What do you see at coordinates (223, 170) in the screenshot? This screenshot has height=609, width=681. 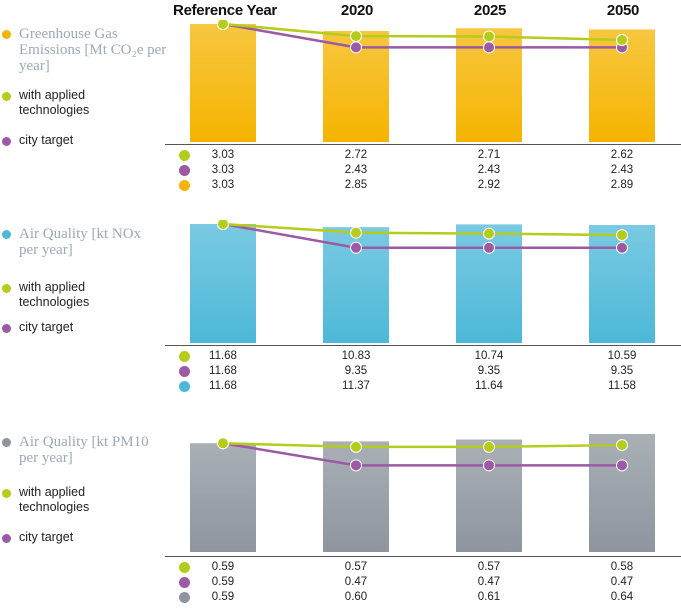 I see `data-label-city-target-reference-year: 3.03` at bounding box center [223, 170].